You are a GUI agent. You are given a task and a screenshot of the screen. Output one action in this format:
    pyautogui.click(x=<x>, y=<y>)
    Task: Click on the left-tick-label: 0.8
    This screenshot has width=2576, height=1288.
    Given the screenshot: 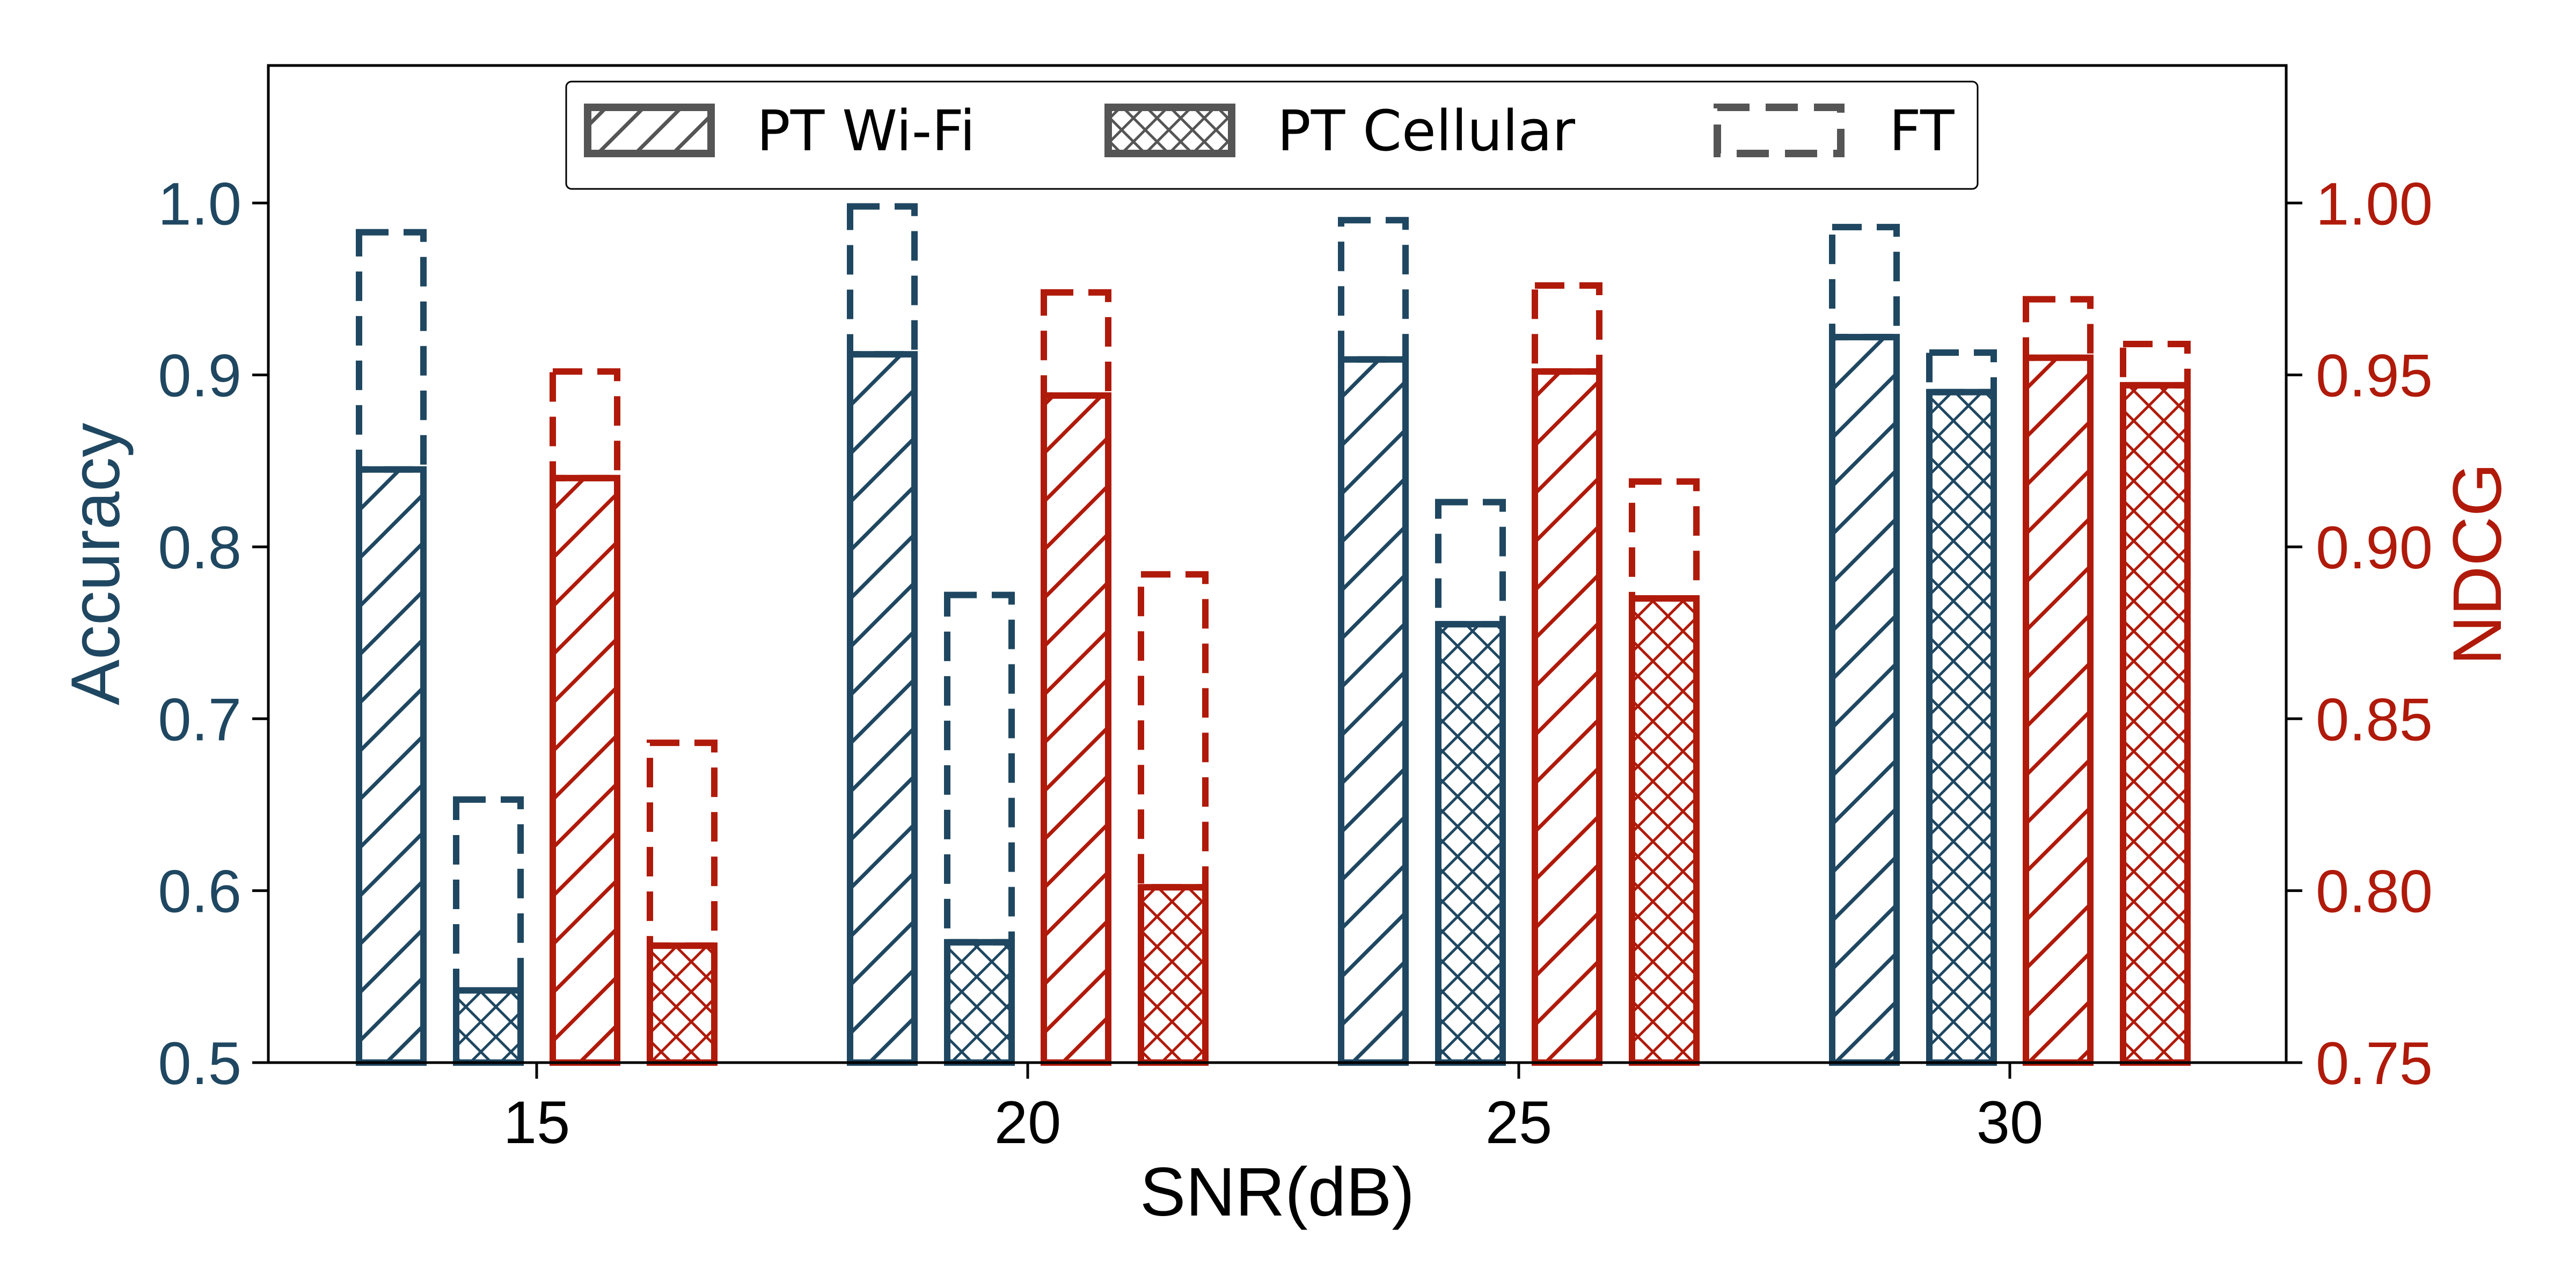 What is the action you would take?
    pyautogui.click(x=199, y=547)
    